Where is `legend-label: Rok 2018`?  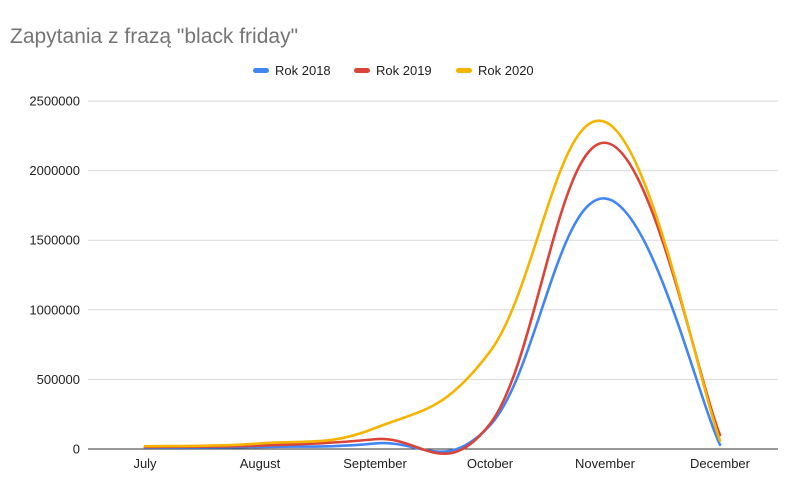 legend-label: Rok 2018 is located at coordinates (303, 70).